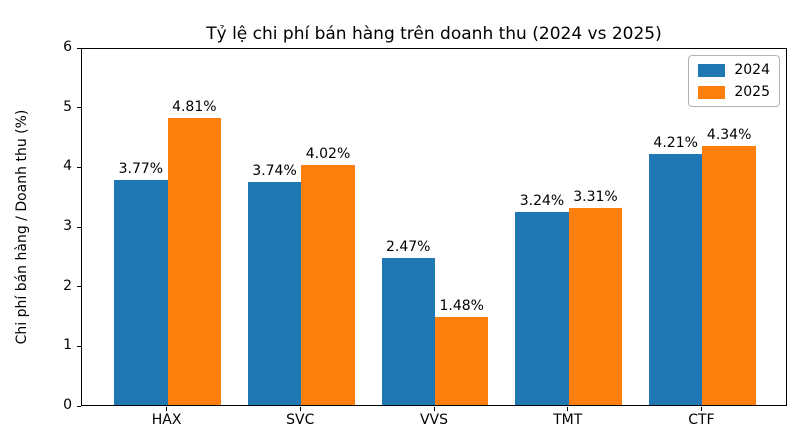  Describe the element at coordinates (752, 92) in the screenshot. I see `legend-label-2025: 2025` at that location.